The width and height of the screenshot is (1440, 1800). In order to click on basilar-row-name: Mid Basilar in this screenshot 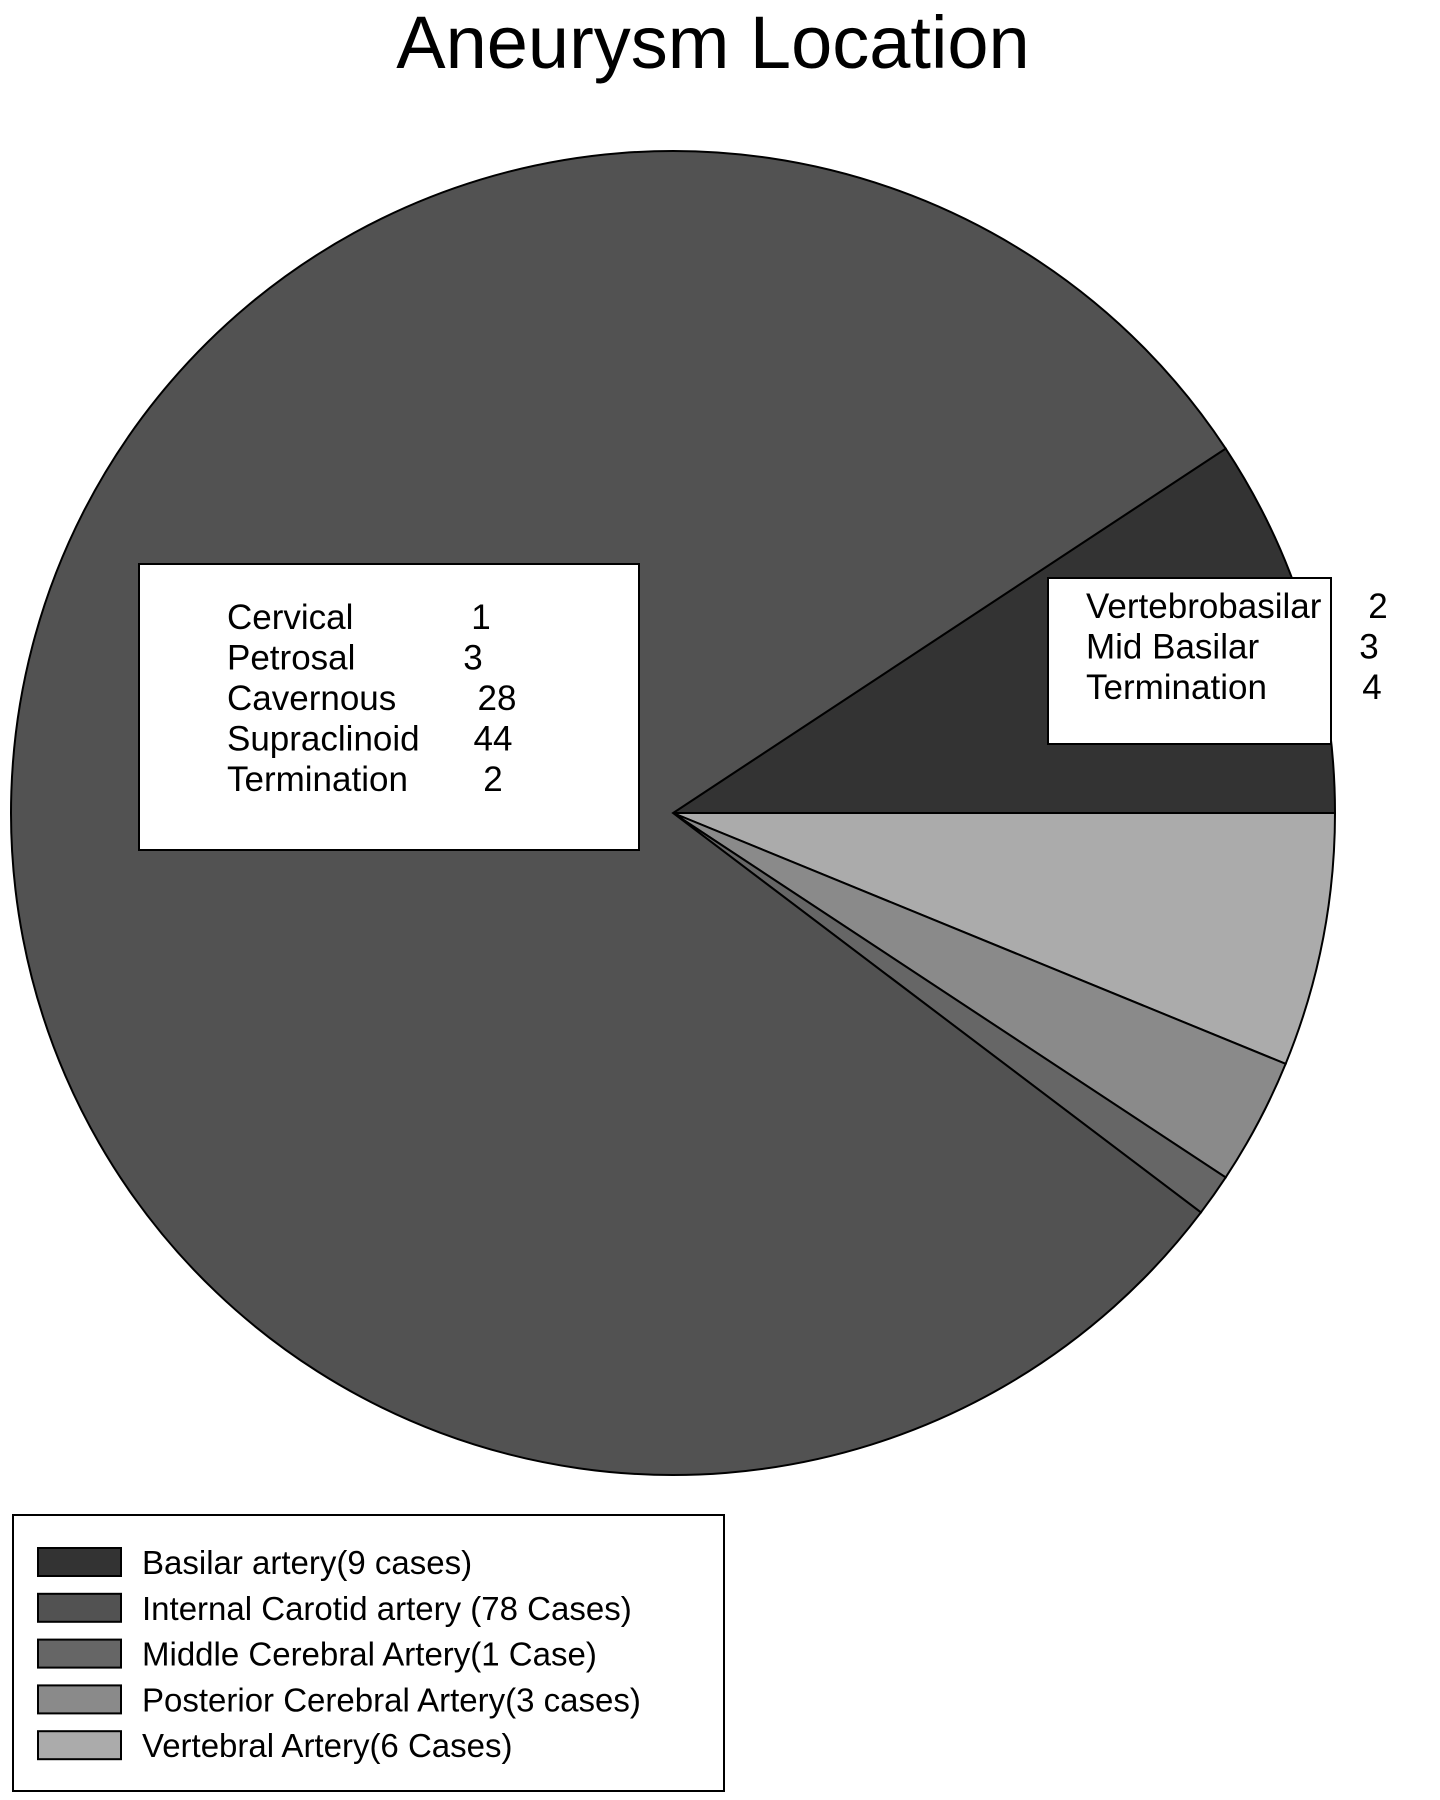, I will do `click(1172, 647)`.